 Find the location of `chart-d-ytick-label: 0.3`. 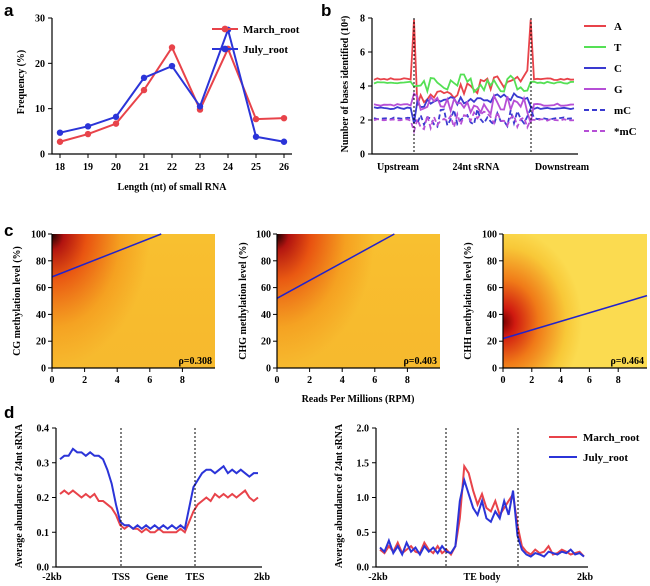

chart-d-ytick-label: 0.3 is located at coordinates (43, 463).